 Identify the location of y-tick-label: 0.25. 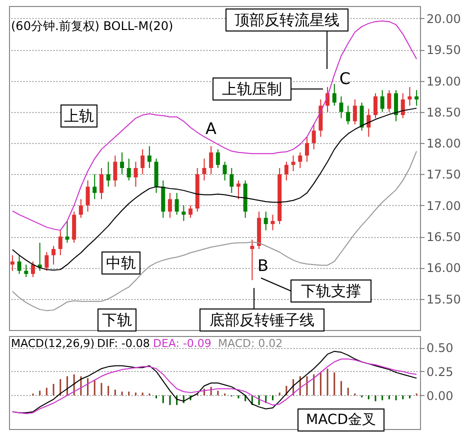
(440, 371).